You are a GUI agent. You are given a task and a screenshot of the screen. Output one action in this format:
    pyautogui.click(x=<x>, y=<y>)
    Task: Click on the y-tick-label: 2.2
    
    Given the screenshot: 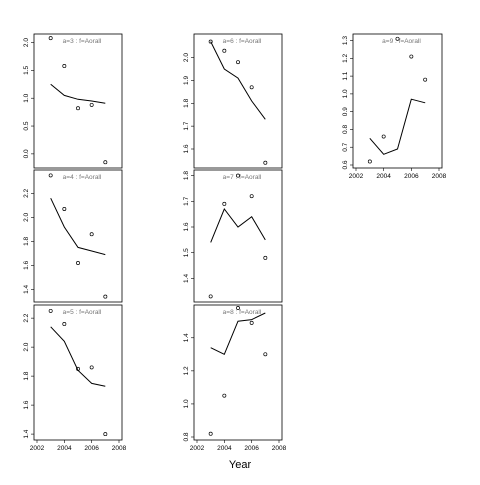 What is the action you would take?
    pyautogui.click(x=26, y=193)
    